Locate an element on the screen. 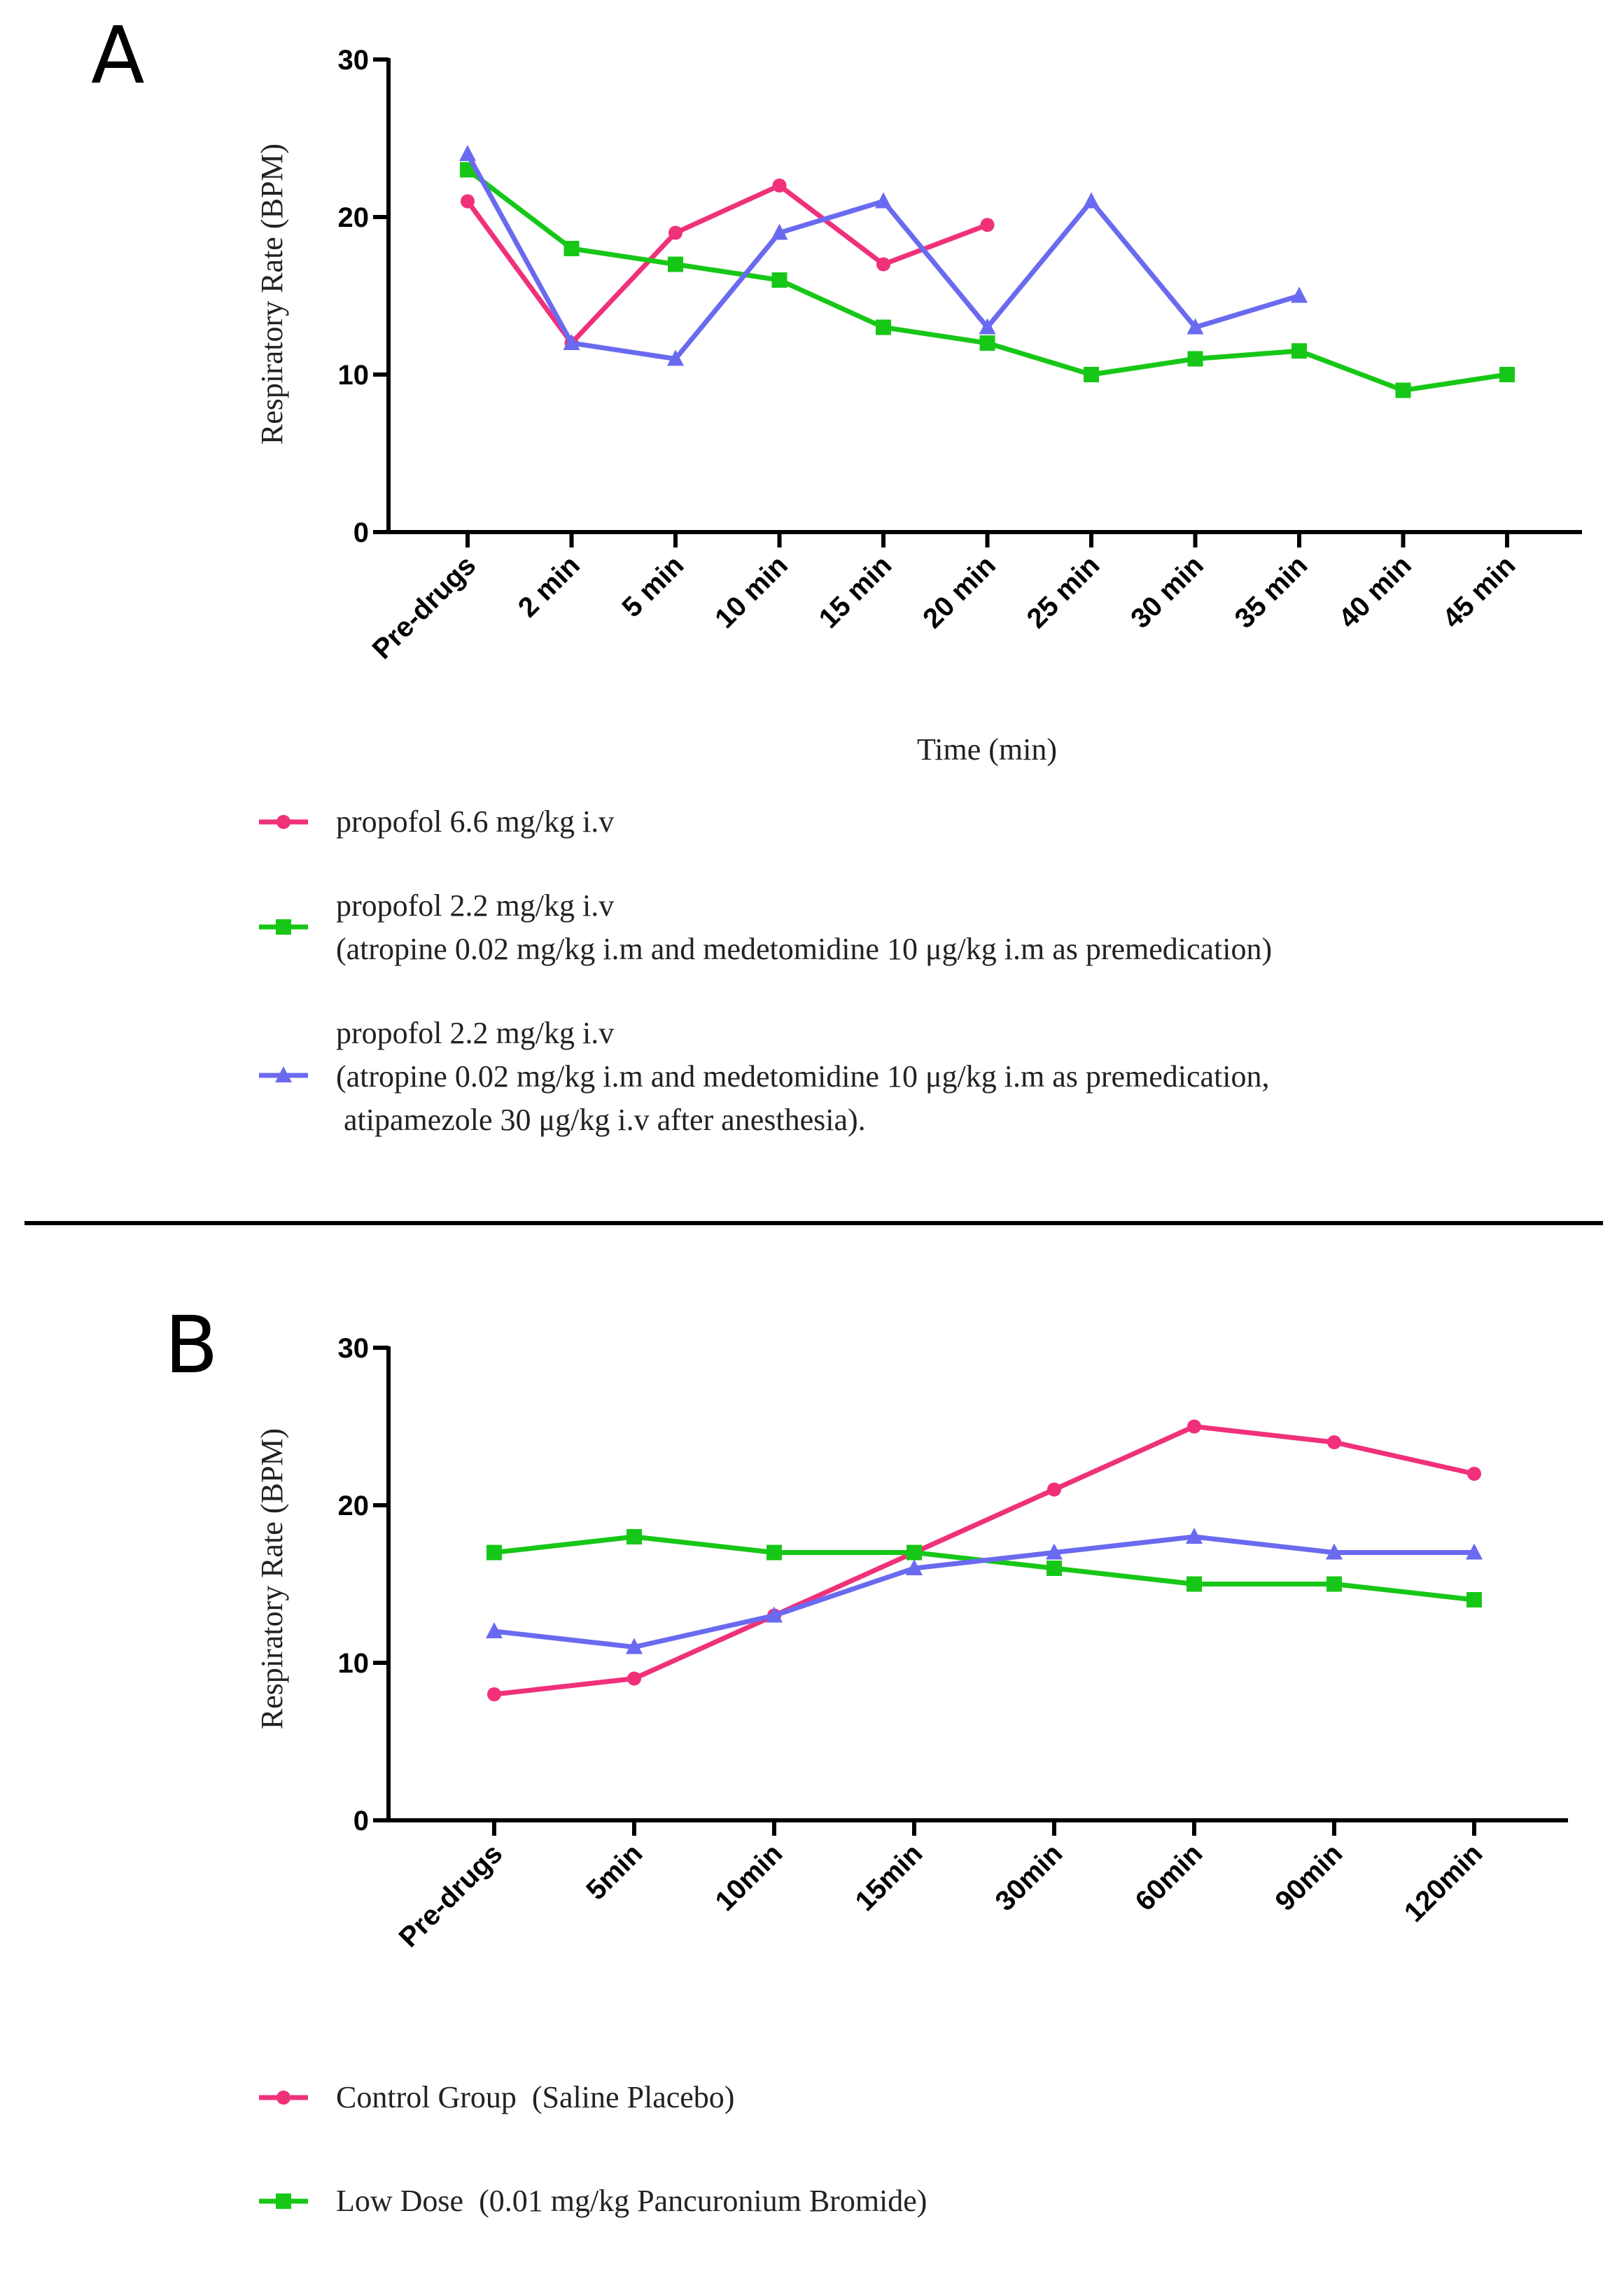 The height and width of the screenshot is (2274, 1624). x-tick-label: 120min is located at coordinates (1444, 1883).